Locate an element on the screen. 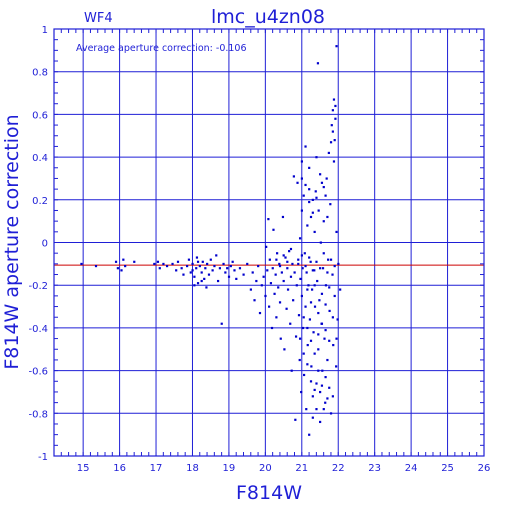 The height and width of the screenshot is (512, 512). x-axis-label: F814W is located at coordinates (269, 493).